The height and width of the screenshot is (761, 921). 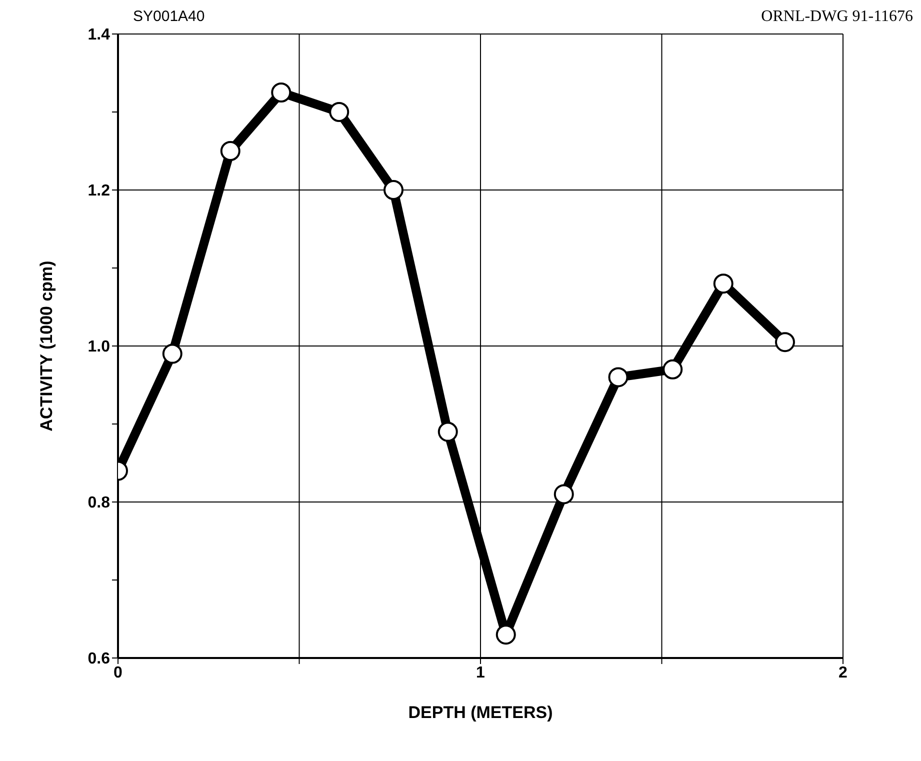 What do you see at coordinates (481, 673) in the screenshot?
I see `x-tick-label: 1` at bounding box center [481, 673].